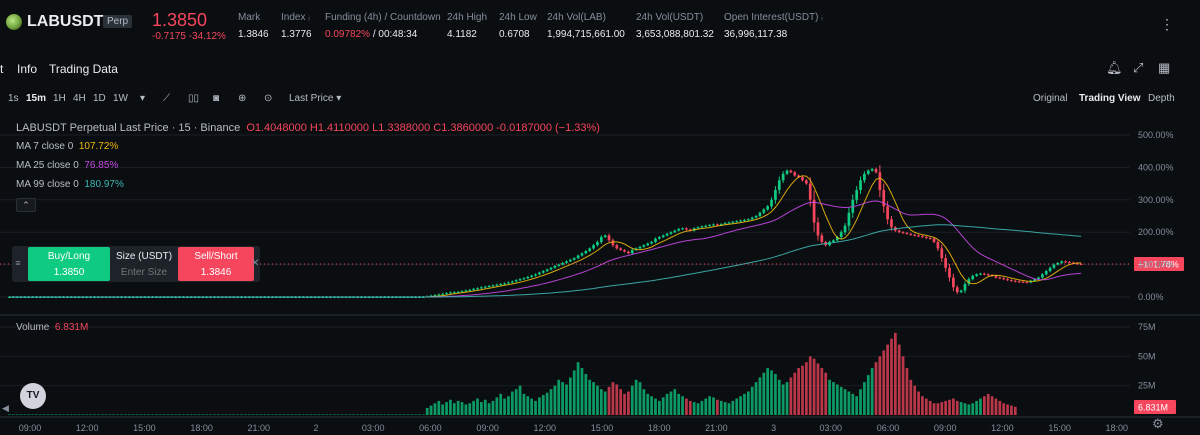  Describe the element at coordinates (659, 428) in the screenshot. I see `time-tick-label: 18:00` at that location.